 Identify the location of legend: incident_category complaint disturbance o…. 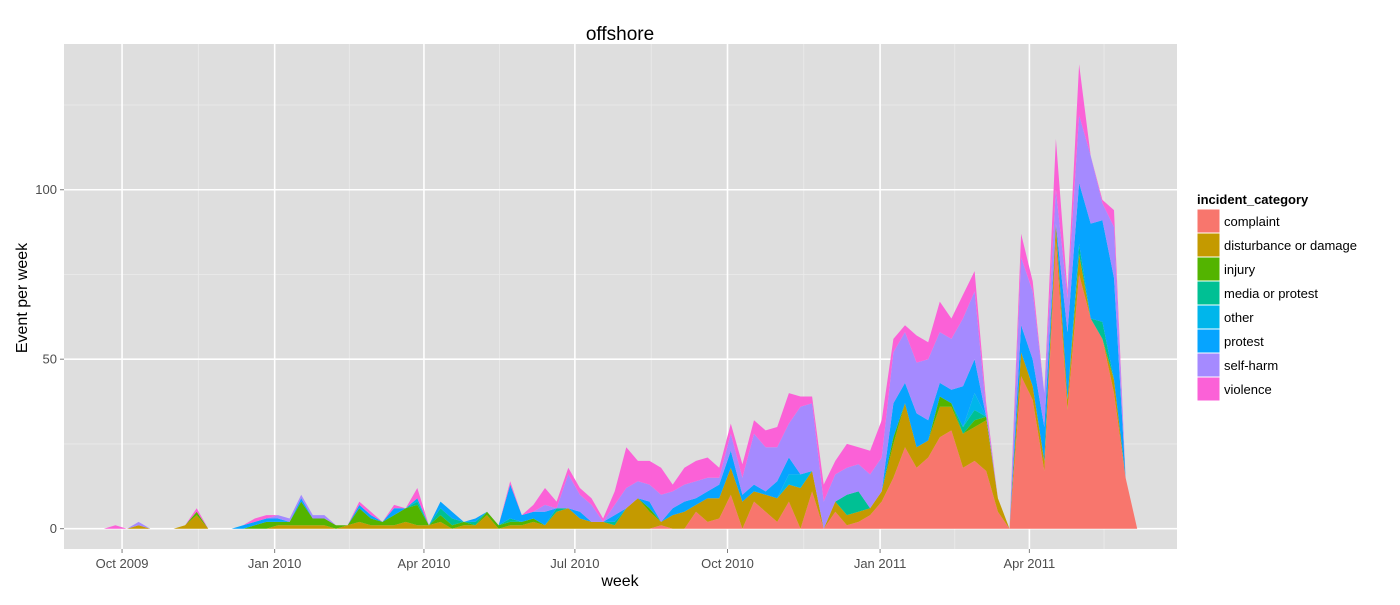
(1276, 297).